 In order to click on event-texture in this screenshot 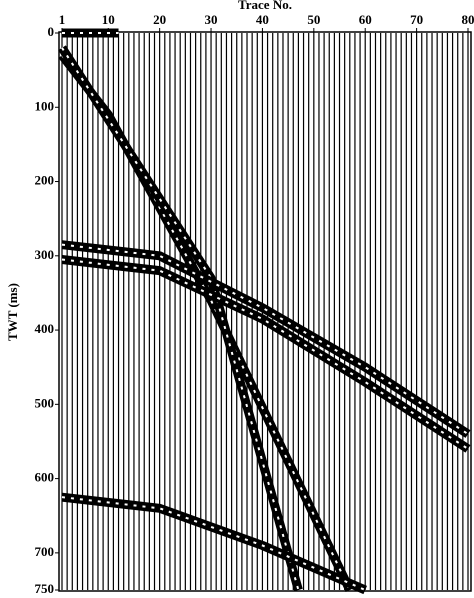, I will do `click(213, 543)`.